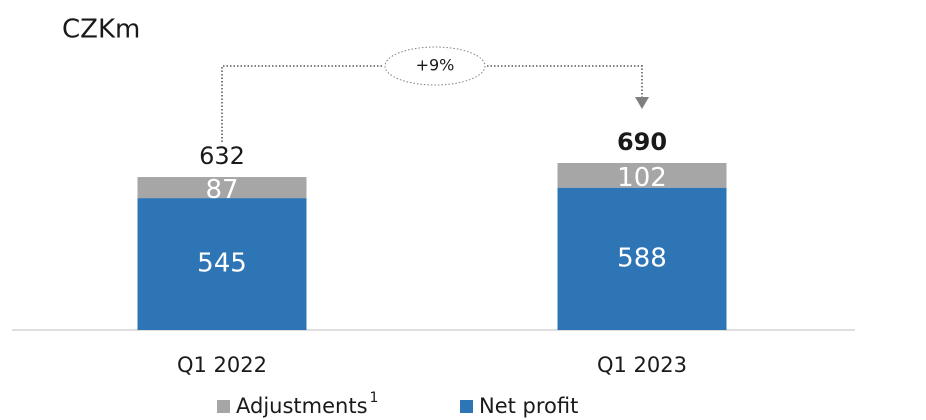 The height and width of the screenshot is (420, 926). I want to click on legend-label: Net profit, so click(528, 406).